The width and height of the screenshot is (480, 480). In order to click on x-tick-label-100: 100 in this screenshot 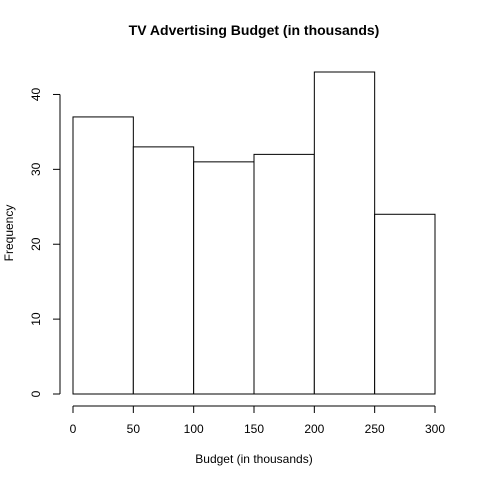, I will do `click(194, 429)`.